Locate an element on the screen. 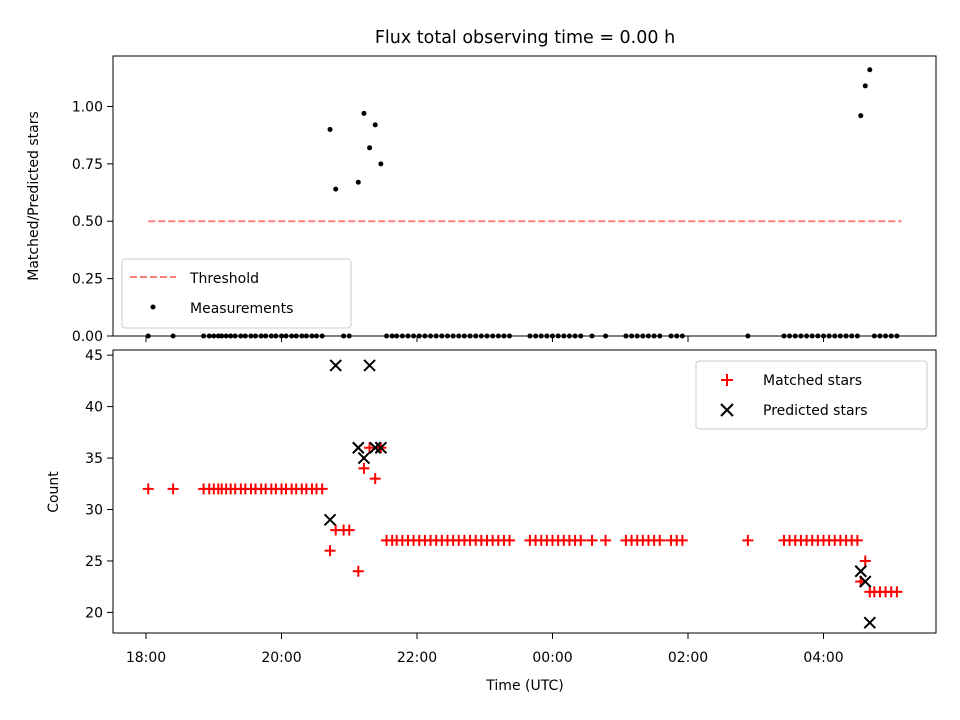 Image resolution: width=960 pixels, height=720 pixels. top-x-ticks is located at coordinates (484, 339).